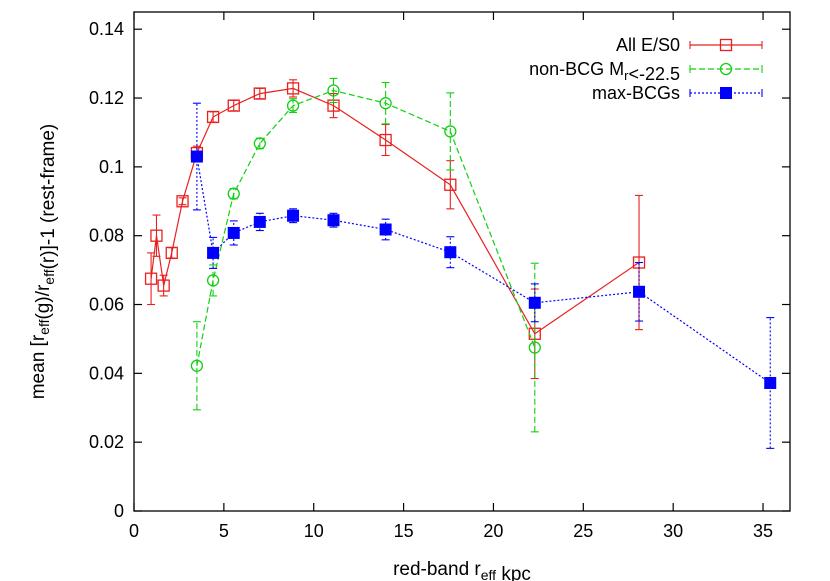 The height and width of the screenshot is (581, 830). I want to click on y-tick-label: 0.14, so click(106, 29).